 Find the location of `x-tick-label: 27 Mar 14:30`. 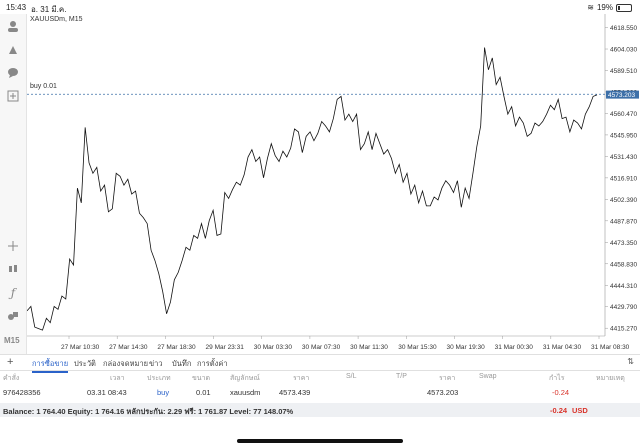

x-tick-label: 27 Mar 14:30 is located at coordinates (128, 347).